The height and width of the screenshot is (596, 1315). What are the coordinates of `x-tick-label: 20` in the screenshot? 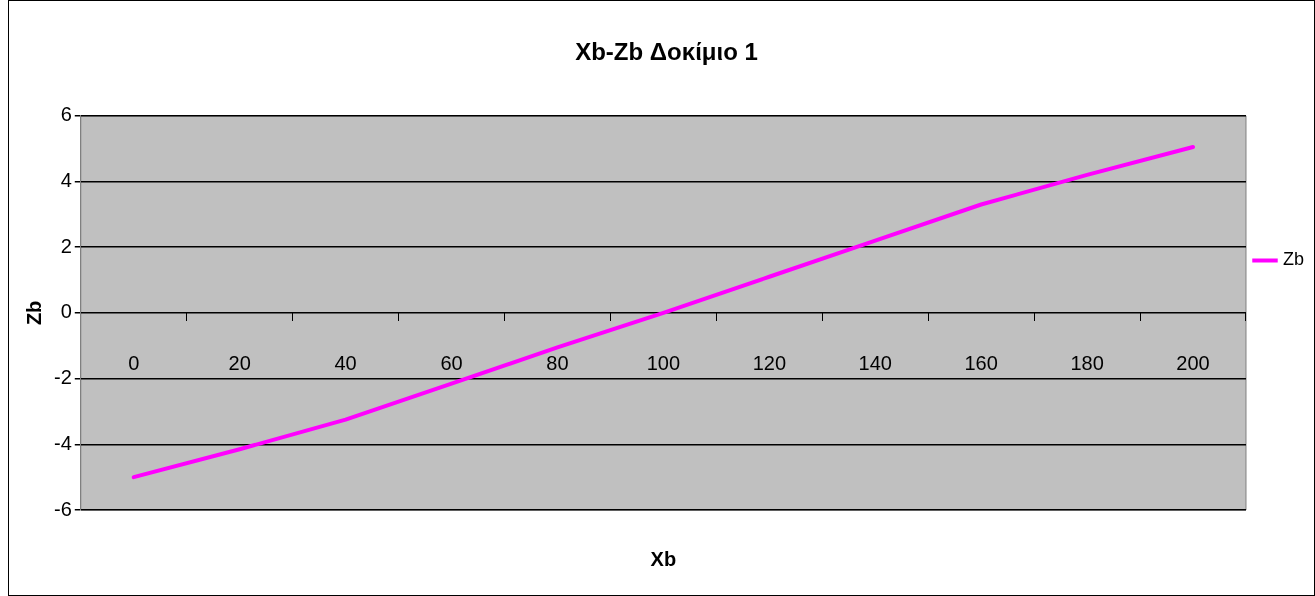 It's located at (239, 363).